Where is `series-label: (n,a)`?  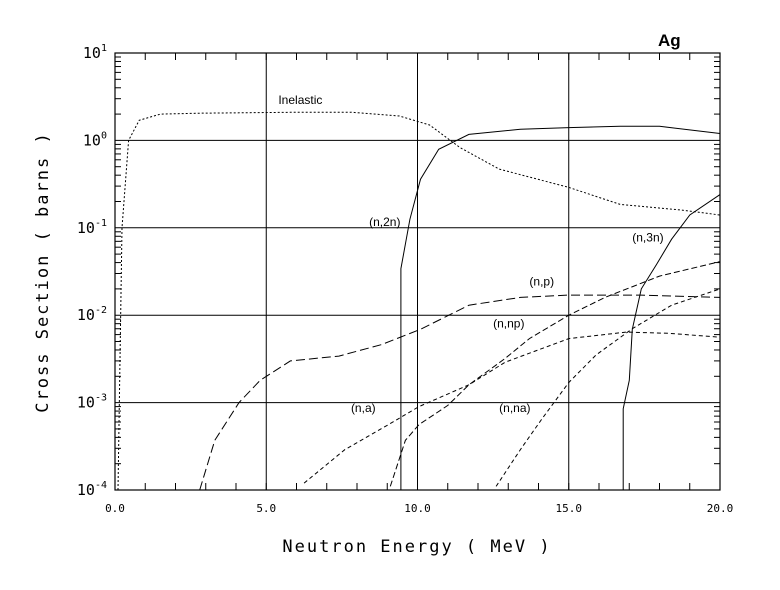 series-label: (n,a) is located at coordinates (363, 408).